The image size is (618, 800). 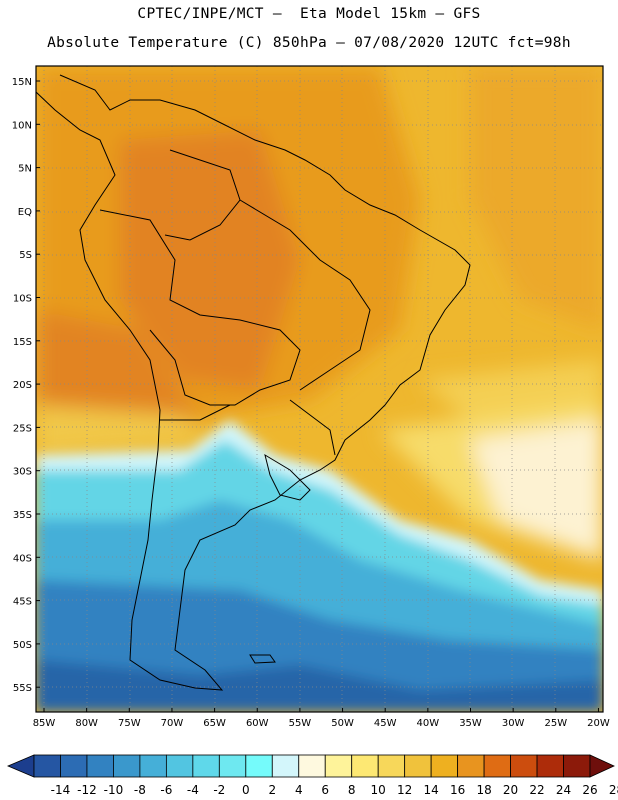 What do you see at coordinates (22, 602) in the screenshot?
I see `latitude-label: 45S` at bounding box center [22, 602].